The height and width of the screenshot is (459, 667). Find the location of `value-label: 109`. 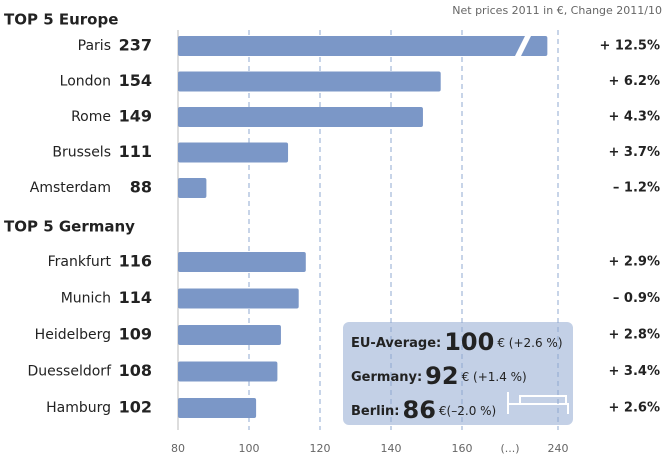

value-label: 109 is located at coordinates (135, 334).